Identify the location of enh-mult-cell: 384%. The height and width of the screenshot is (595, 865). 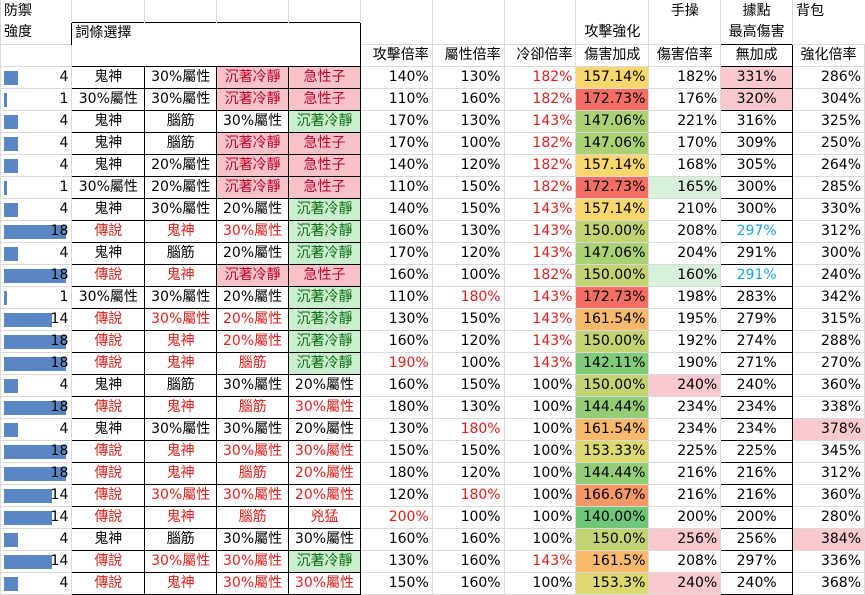
(828, 539).